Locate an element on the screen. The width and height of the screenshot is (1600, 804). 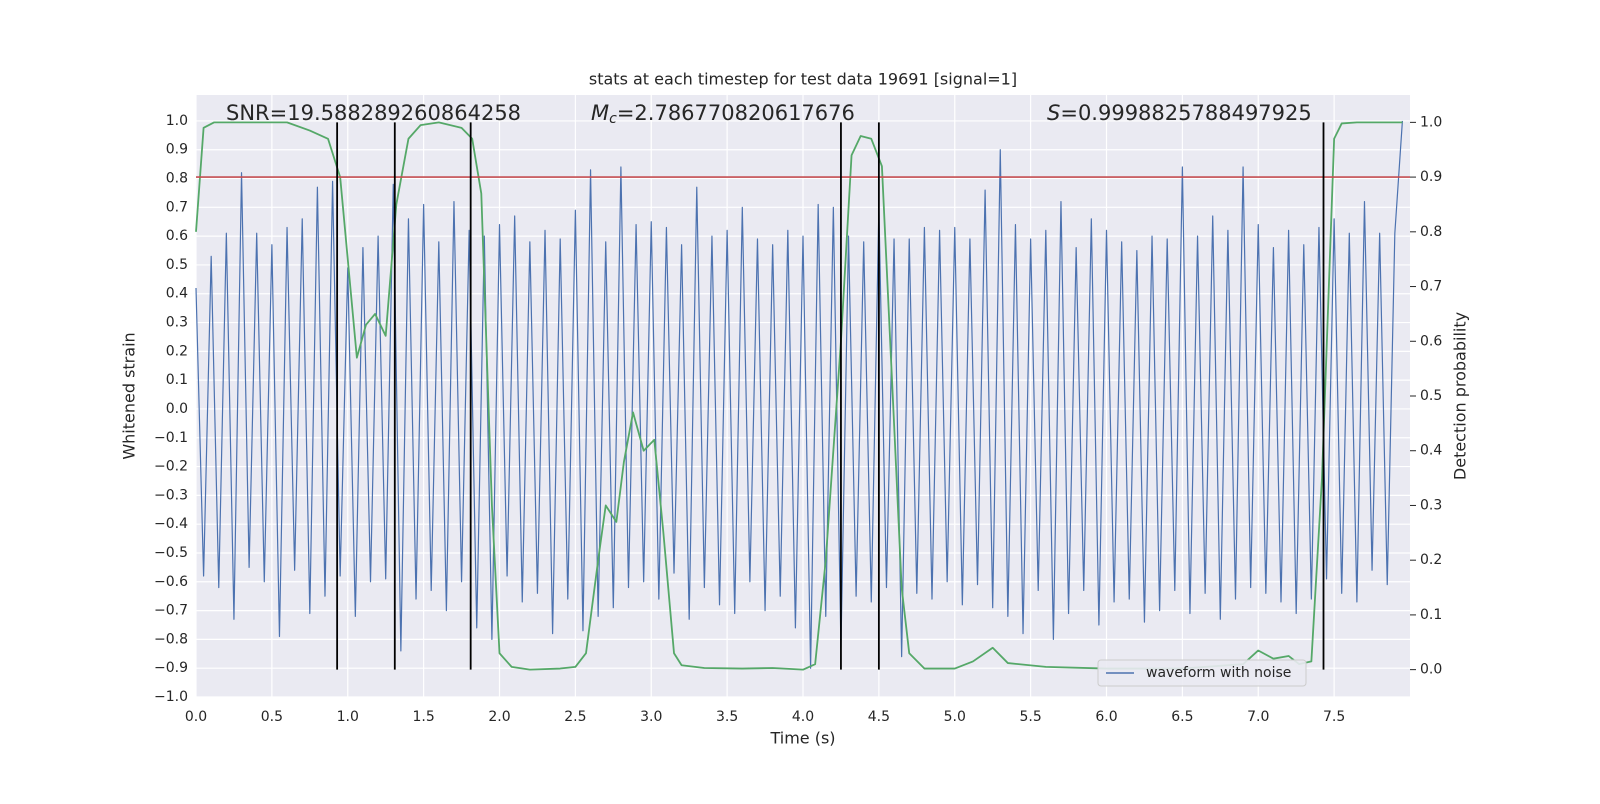
annotation-symbol: M is located at coordinates (600, 113).